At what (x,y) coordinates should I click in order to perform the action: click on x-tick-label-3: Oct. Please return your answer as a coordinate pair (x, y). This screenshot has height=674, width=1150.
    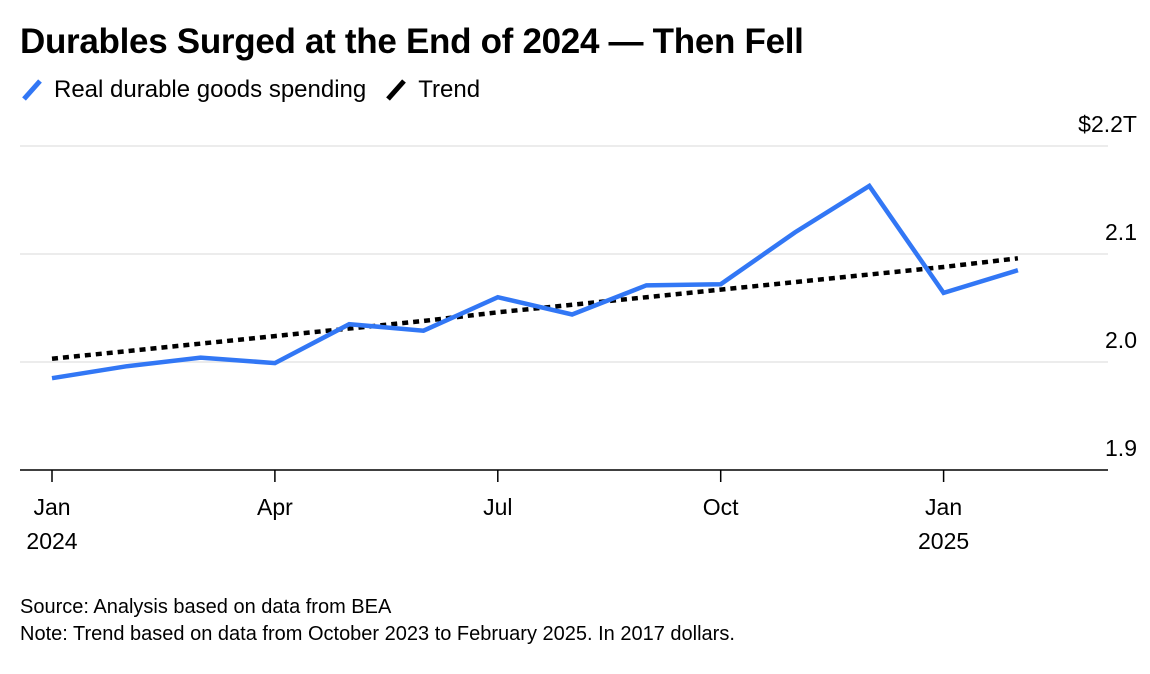
    Looking at the image, I should click on (721, 507).